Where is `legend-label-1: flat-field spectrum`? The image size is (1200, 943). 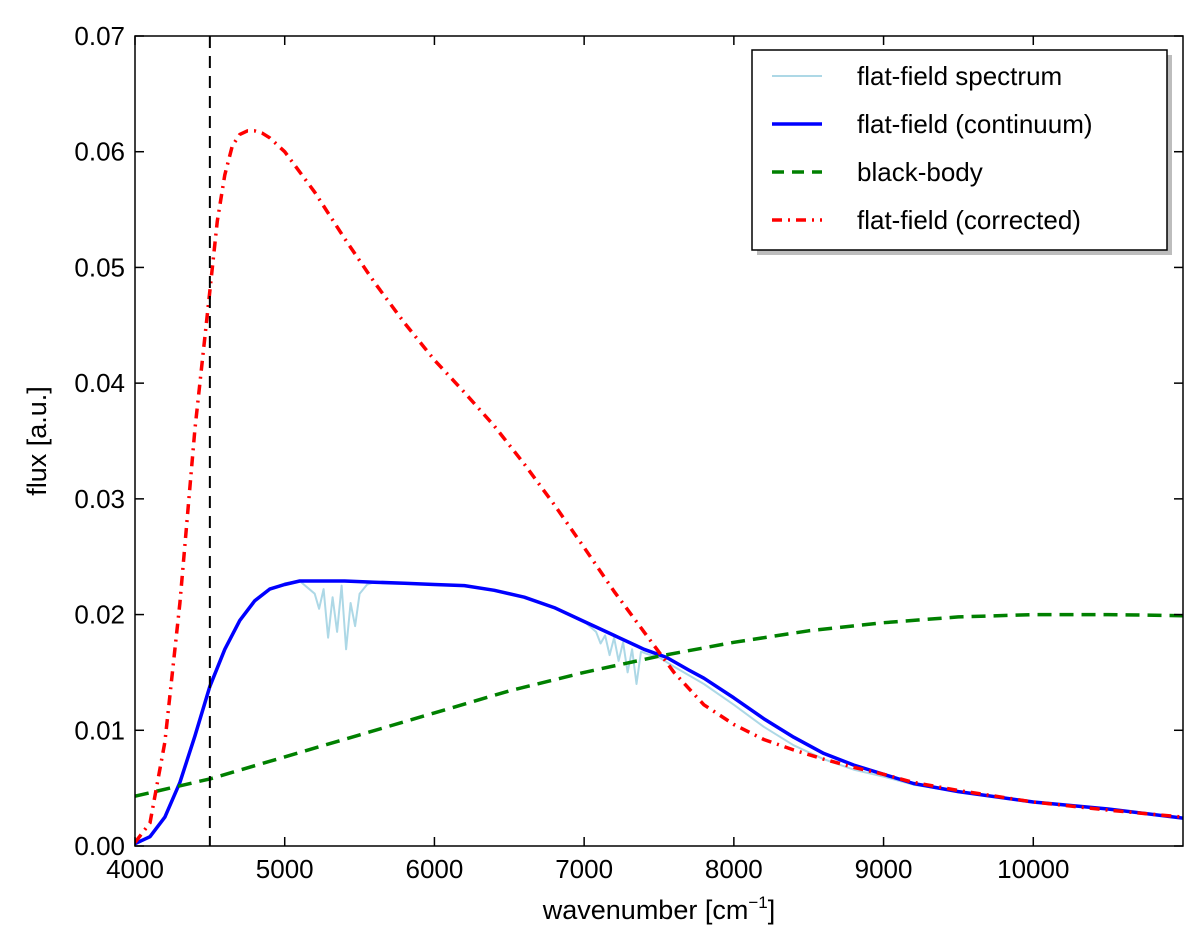
legend-label-1: flat-field spectrum is located at coordinates (959, 76).